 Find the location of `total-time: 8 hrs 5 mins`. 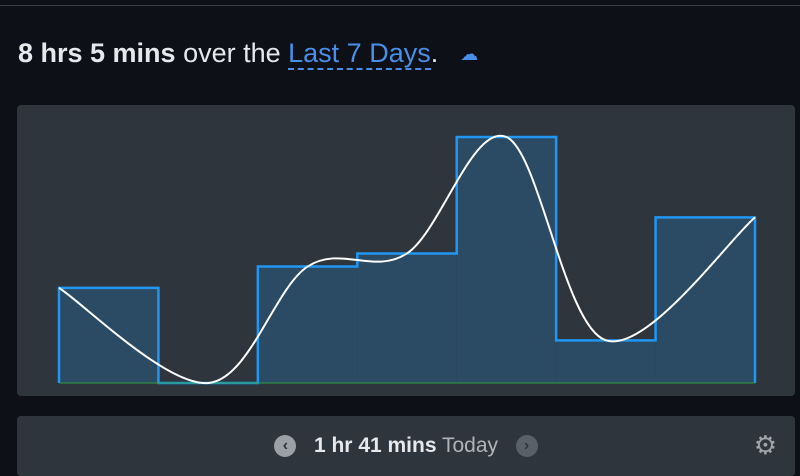

total-time: 8 hrs 5 mins is located at coordinates (97, 53).